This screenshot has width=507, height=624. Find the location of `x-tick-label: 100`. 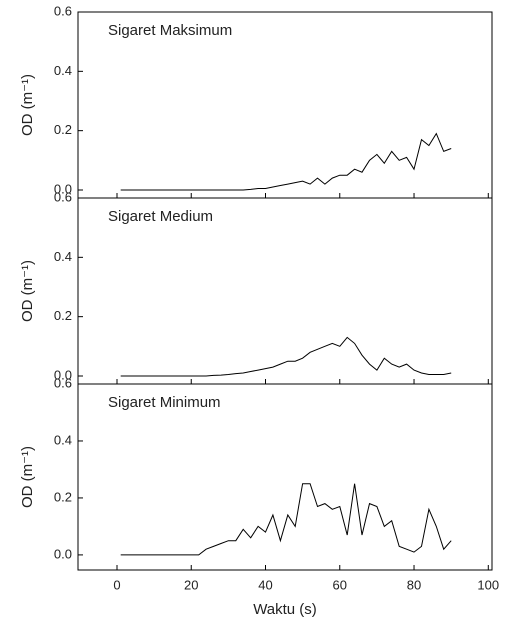

x-tick-label: 100 is located at coordinates (488, 584).